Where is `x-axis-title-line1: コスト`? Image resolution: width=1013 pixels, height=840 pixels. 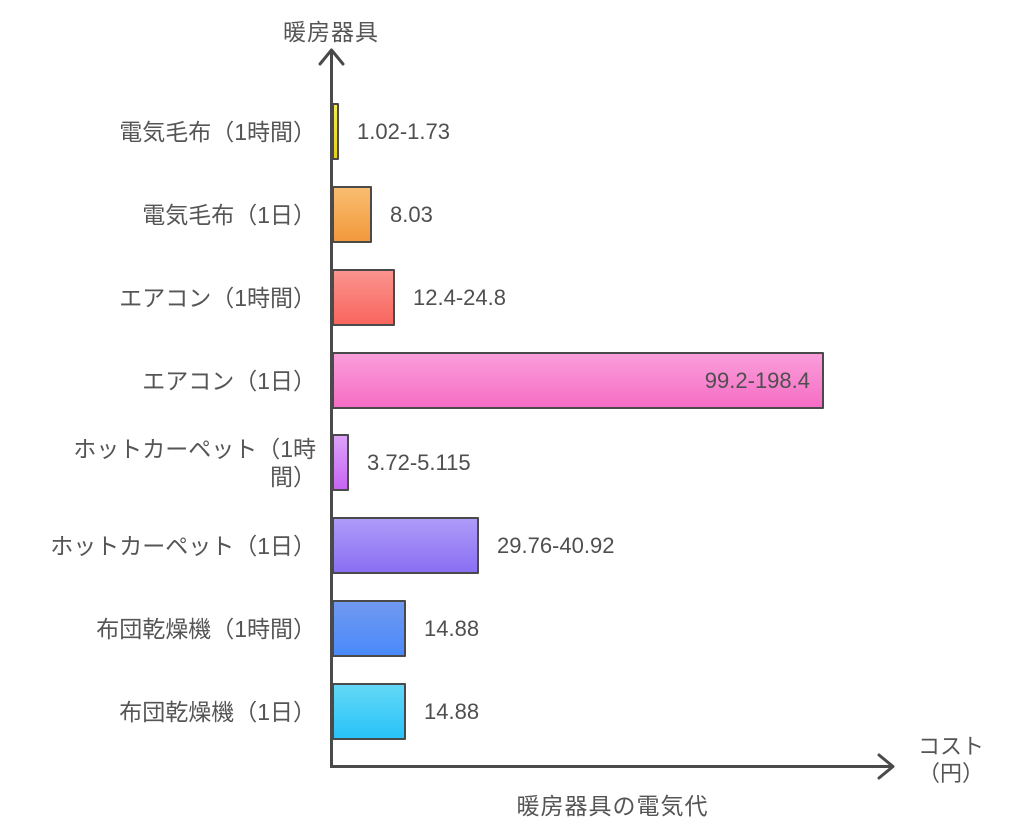
x-axis-title-line1: コスト is located at coordinates (950, 746).